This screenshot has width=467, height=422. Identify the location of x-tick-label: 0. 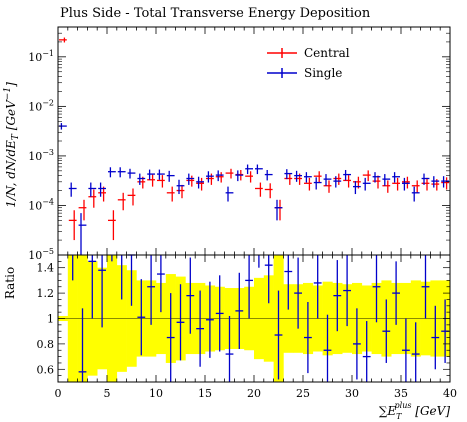
(58, 393).